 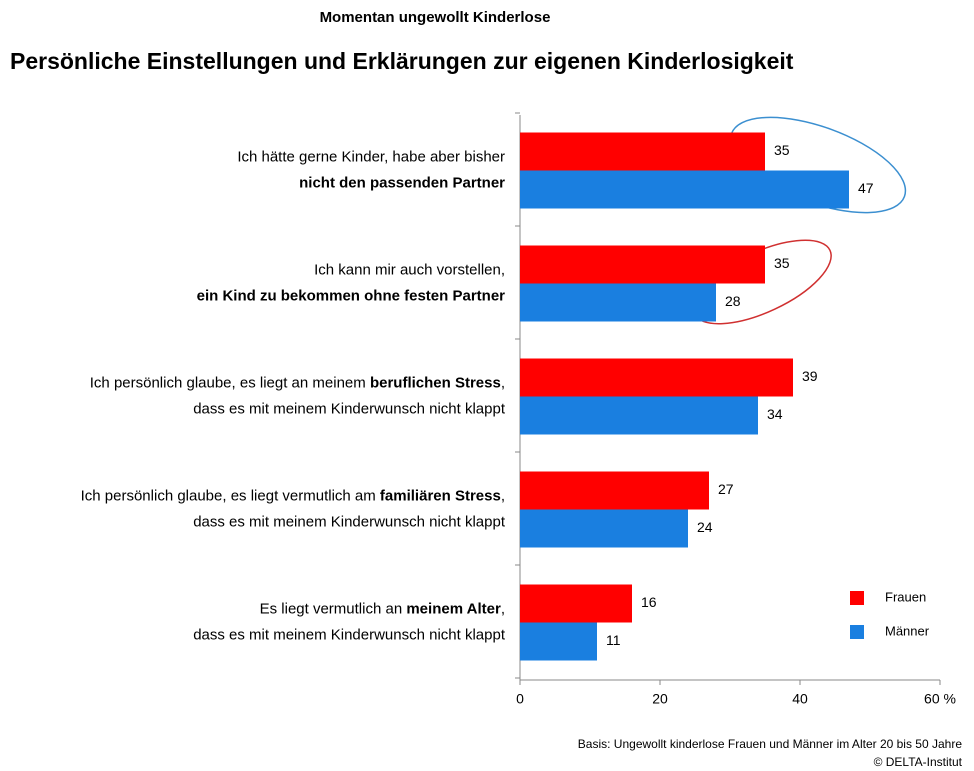 I want to click on category-label: Ich hätte gerne Kinder, habe aber bisher, so click(x=371, y=156).